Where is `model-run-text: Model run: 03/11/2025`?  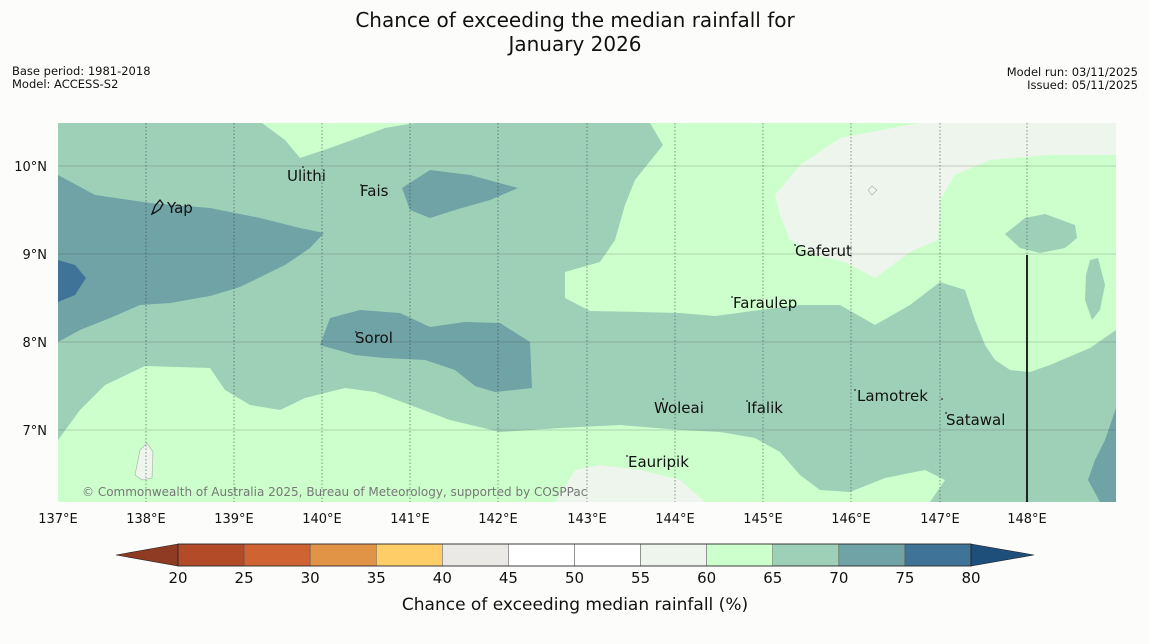 model-run-text: Model run: 03/11/2025 is located at coordinates (1072, 72).